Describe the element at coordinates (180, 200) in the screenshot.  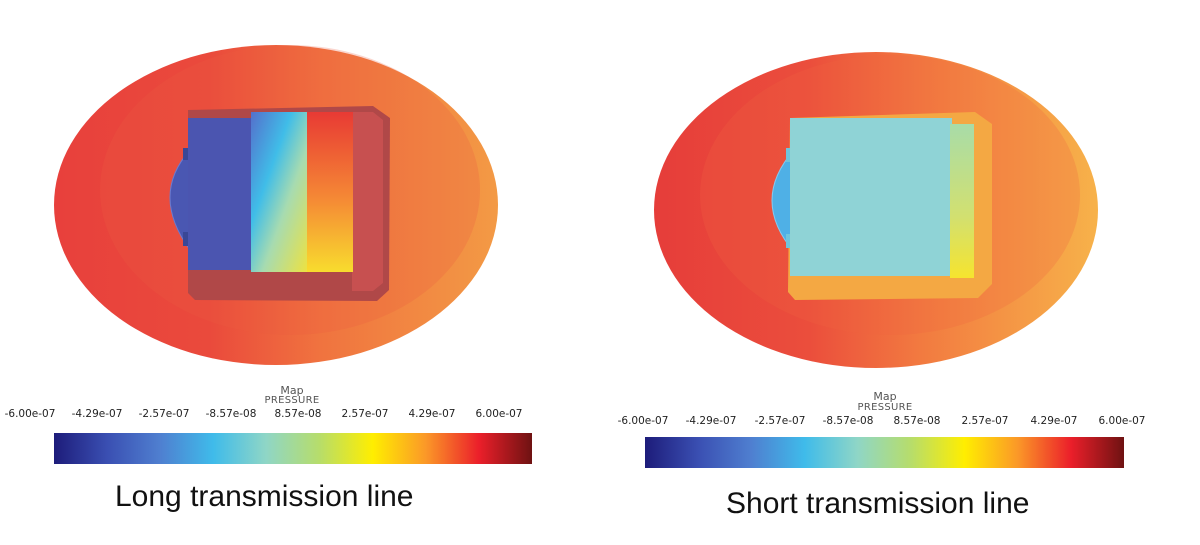
I see `driver-dome` at that location.